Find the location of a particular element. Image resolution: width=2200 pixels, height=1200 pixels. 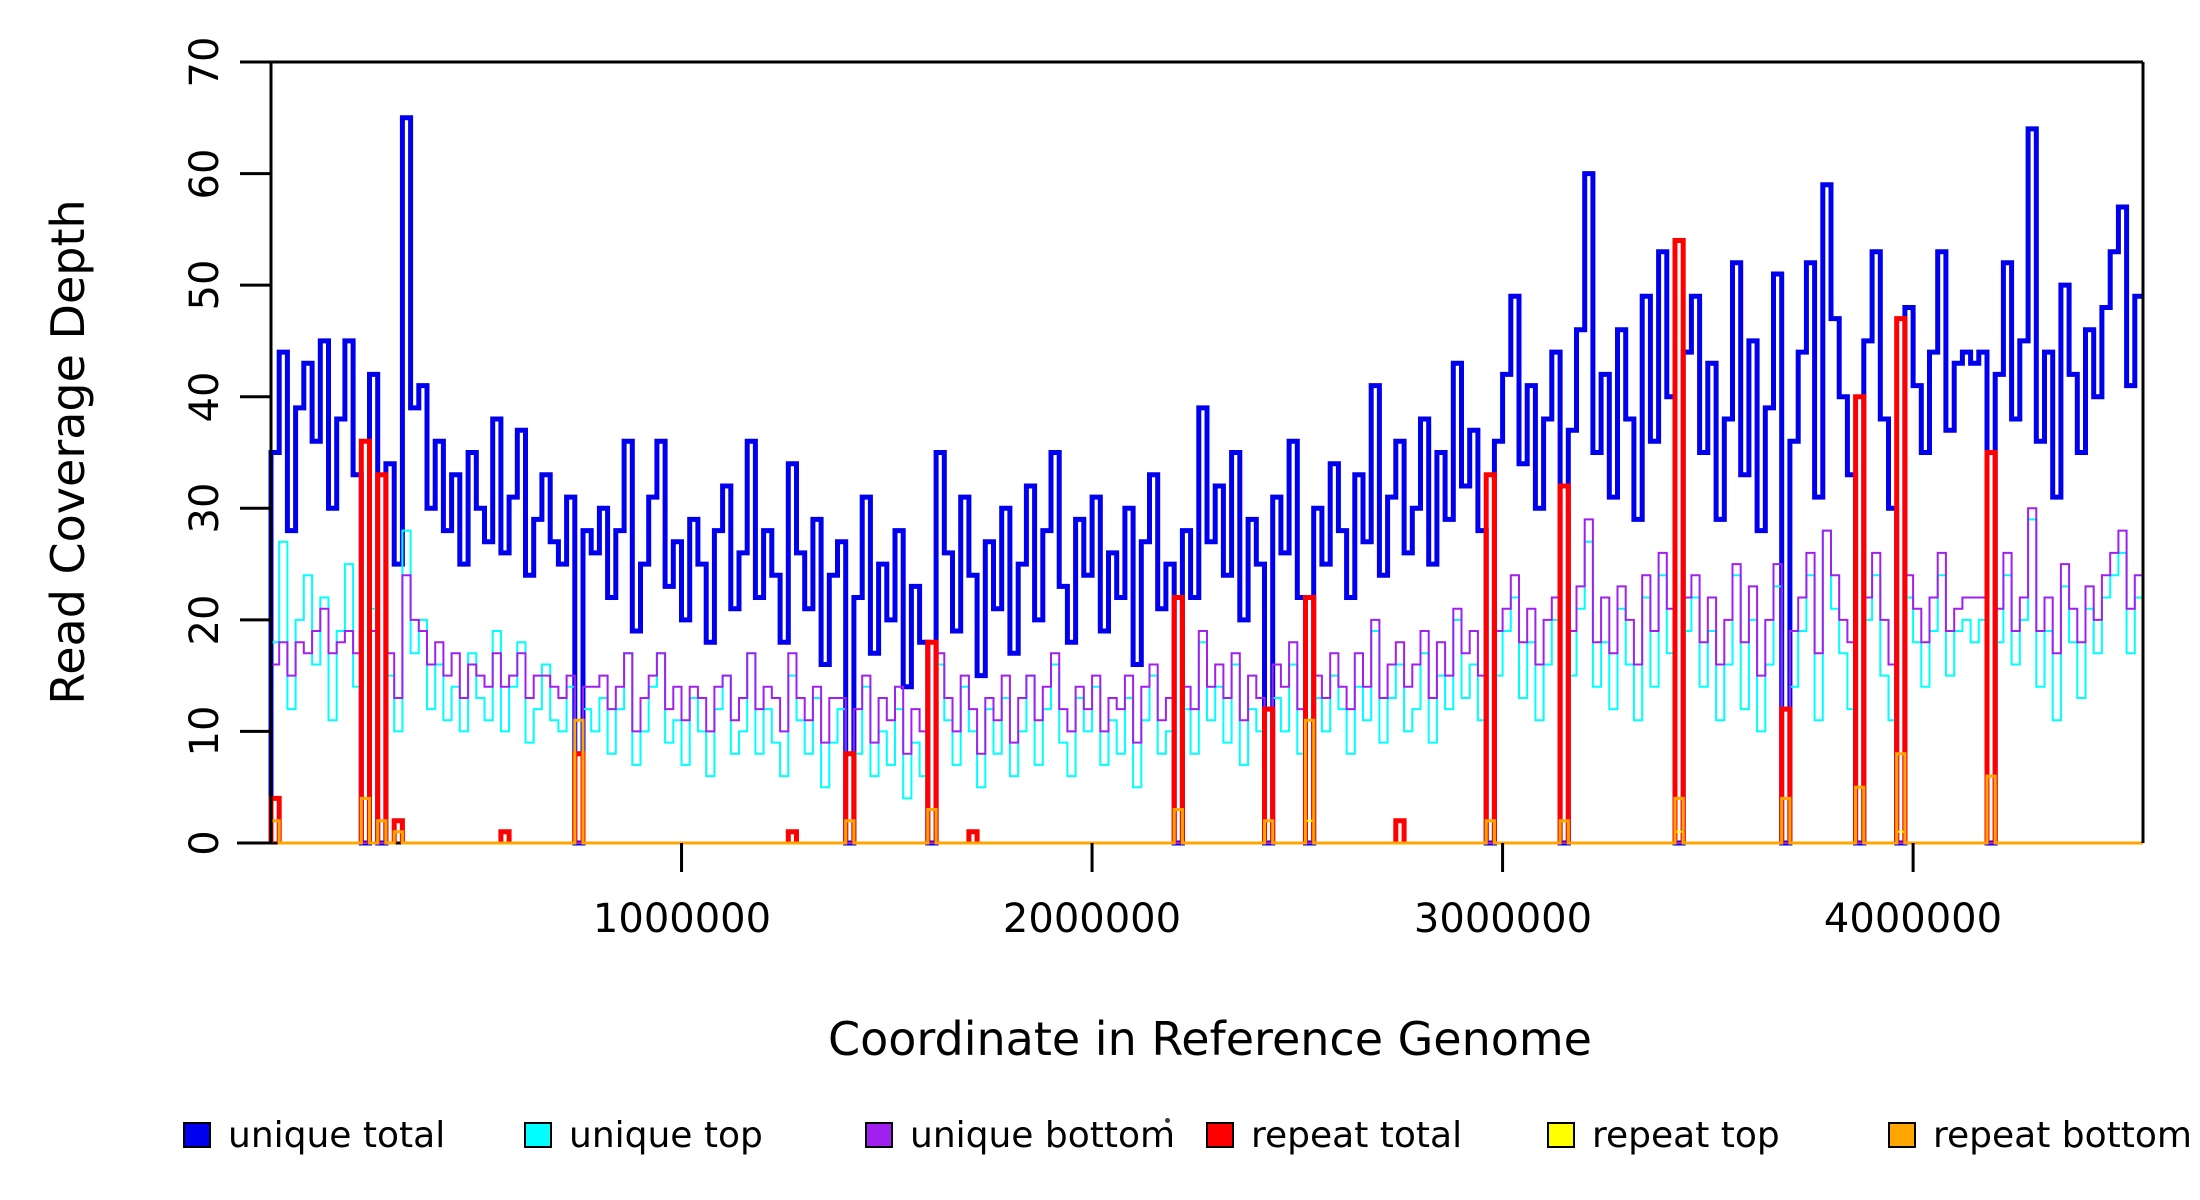

y-tick-label: 70 is located at coordinates (205, 62).